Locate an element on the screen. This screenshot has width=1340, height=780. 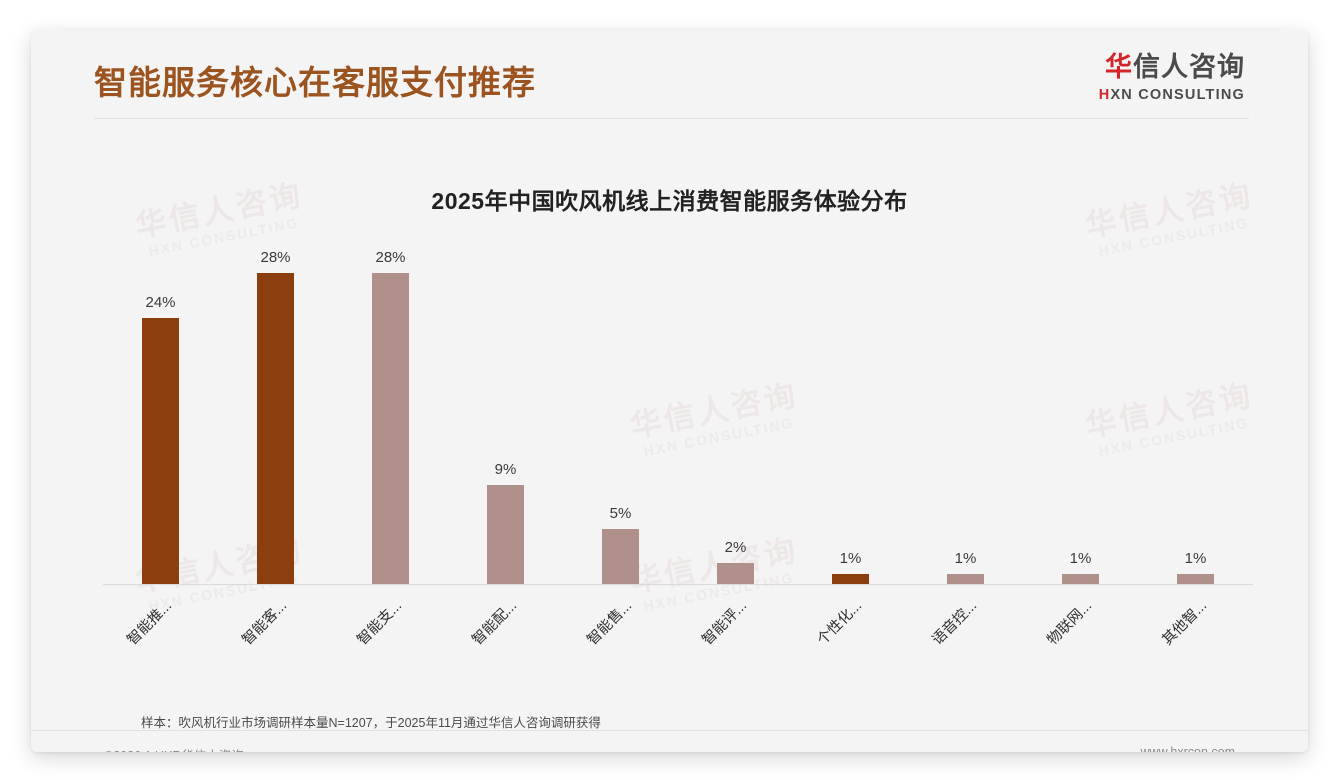
bar-value-label: 24% is located at coordinates (160, 302).